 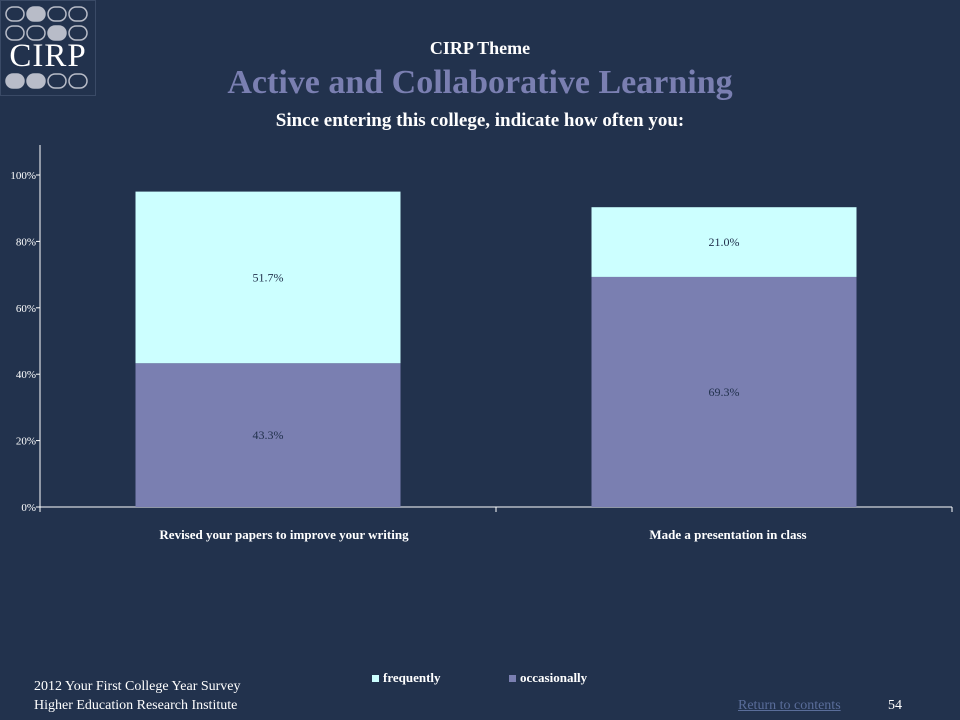 What do you see at coordinates (895, 705) in the screenshot?
I see `page-number: 54` at bounding box center [895, 705].